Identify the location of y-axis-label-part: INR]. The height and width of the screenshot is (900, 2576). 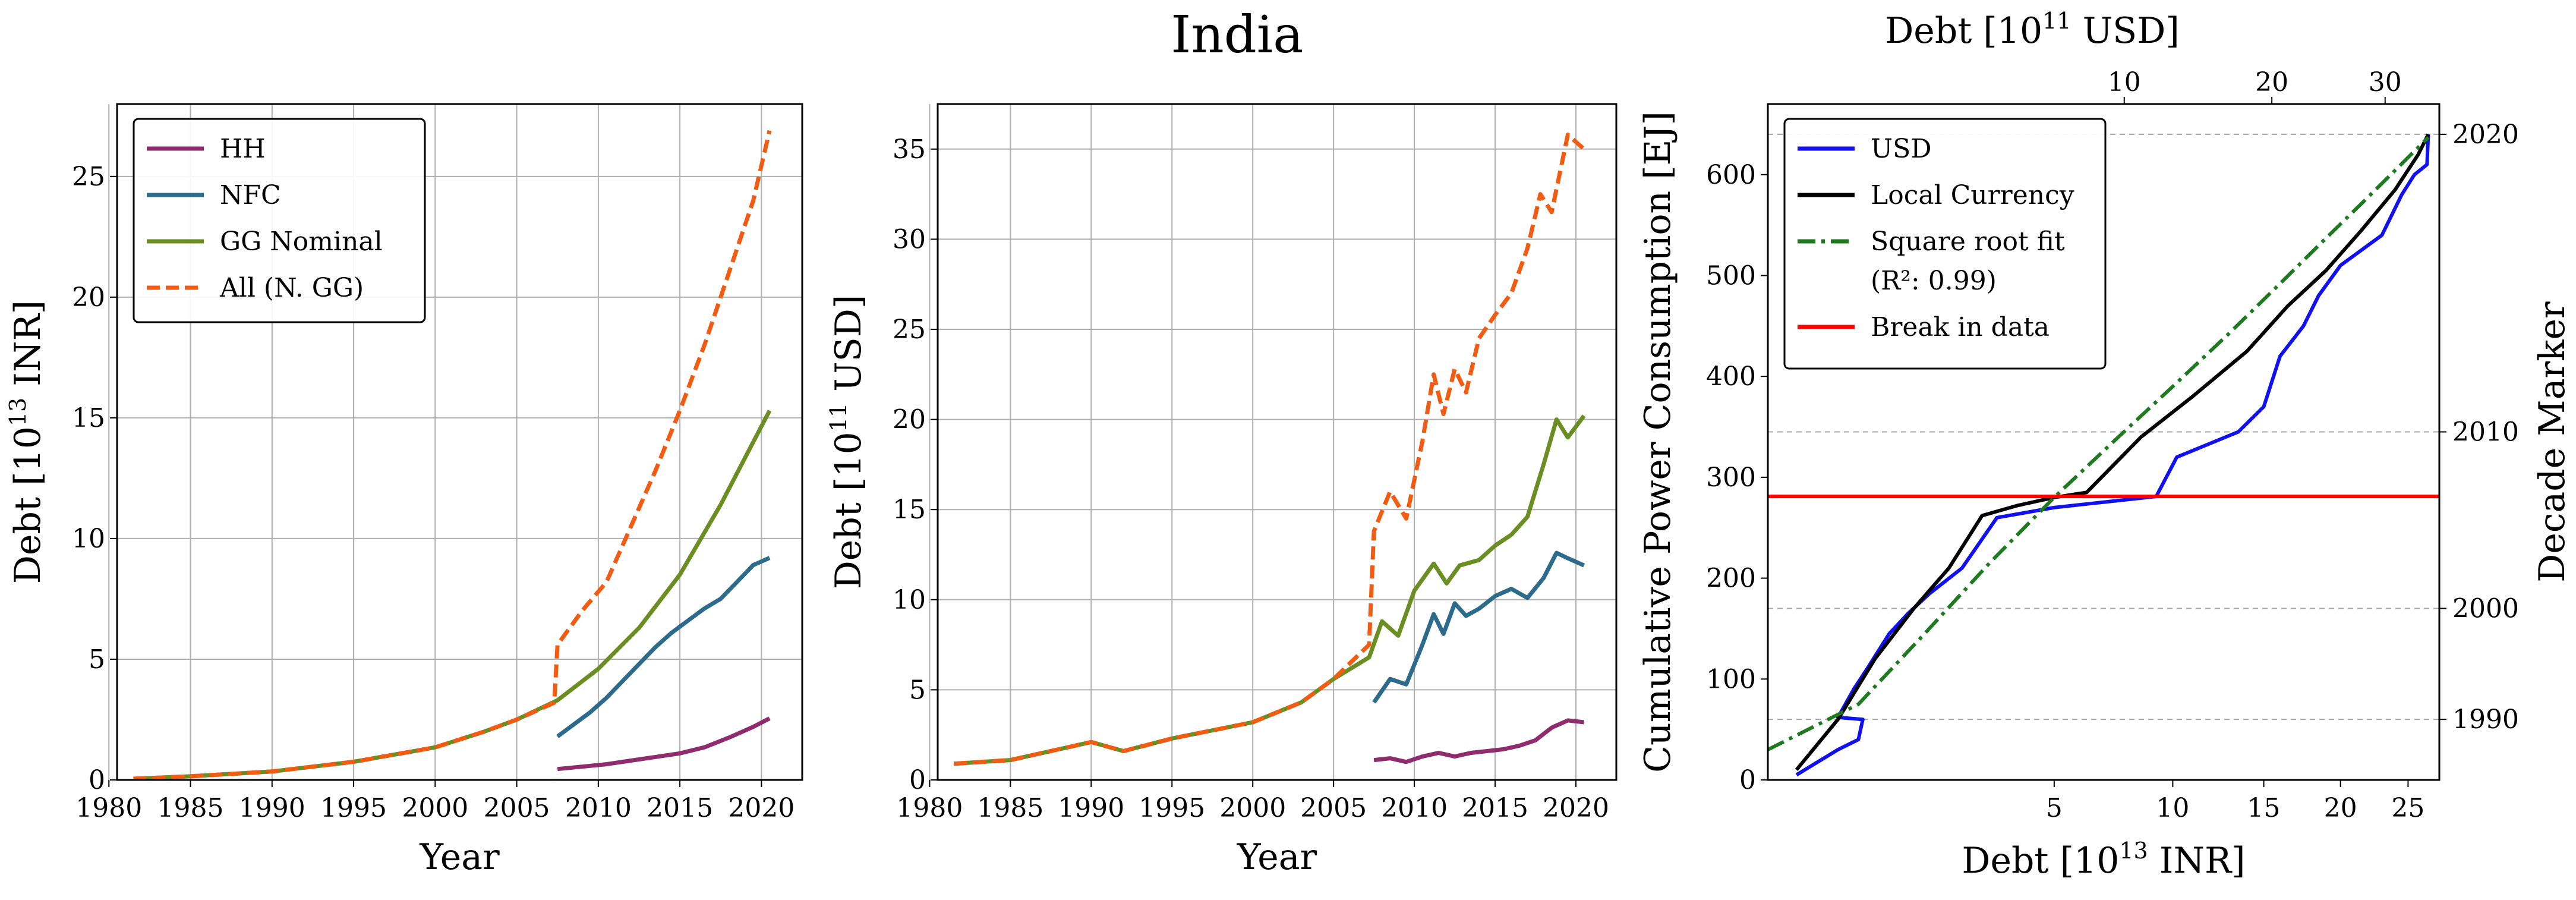
(28, 349).